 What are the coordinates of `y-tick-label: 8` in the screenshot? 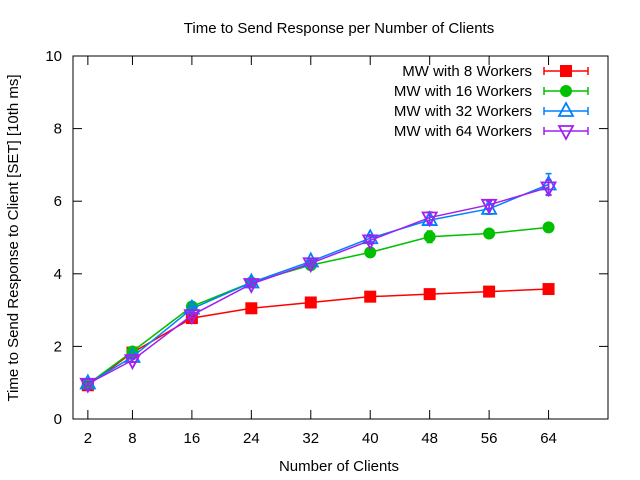 It's located at (58, 129).